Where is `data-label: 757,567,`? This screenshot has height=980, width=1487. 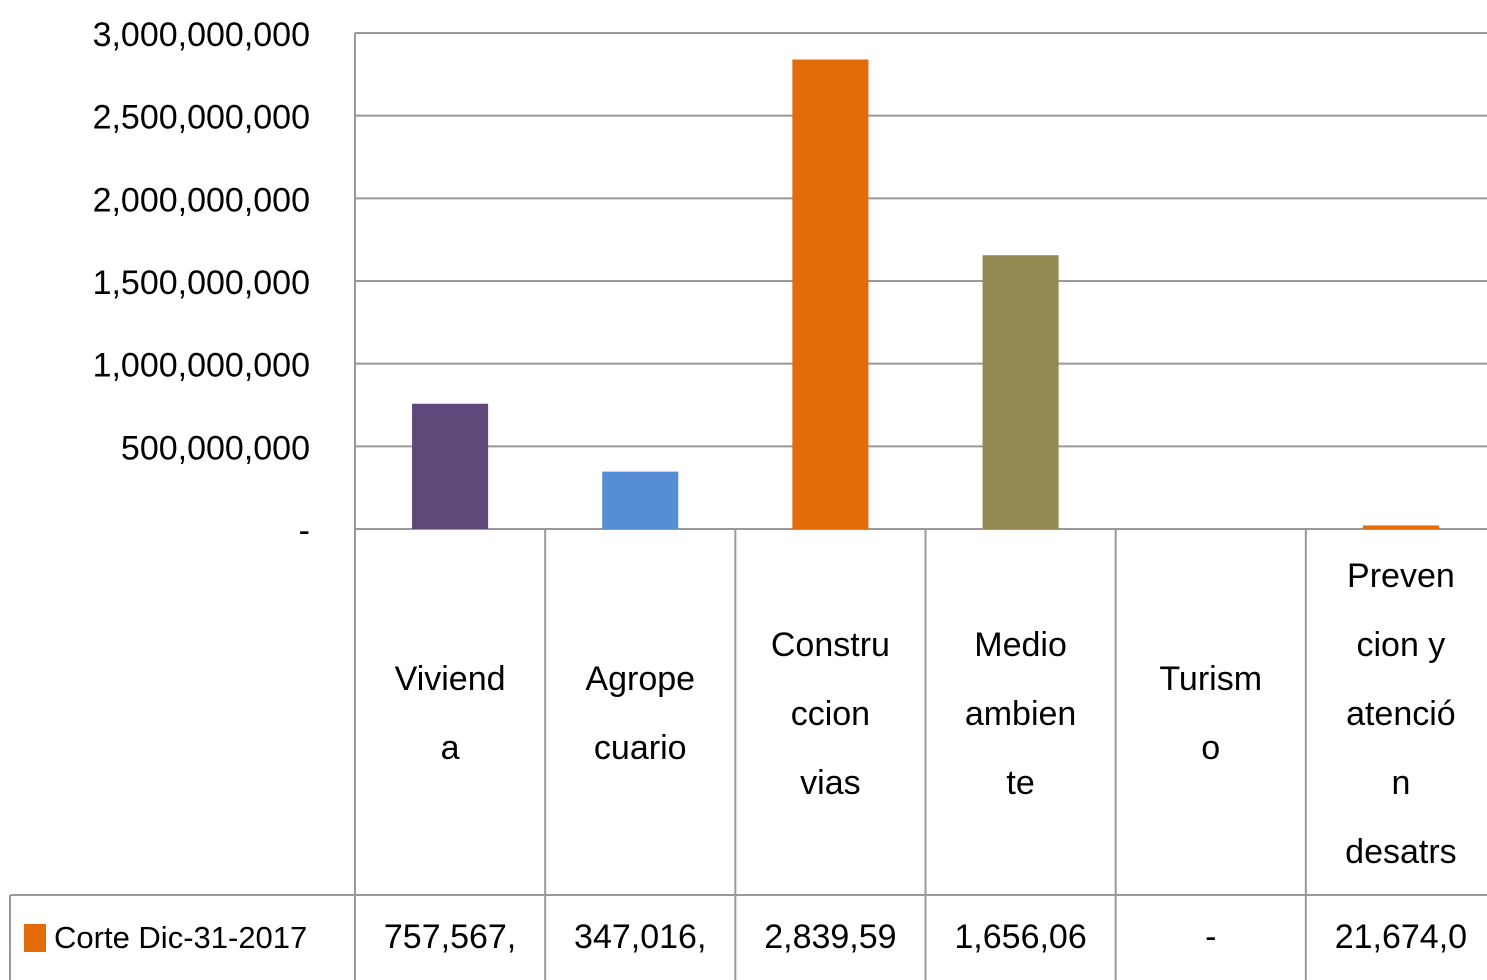
data-label: 757,567, is located at coordinates (450, 937).